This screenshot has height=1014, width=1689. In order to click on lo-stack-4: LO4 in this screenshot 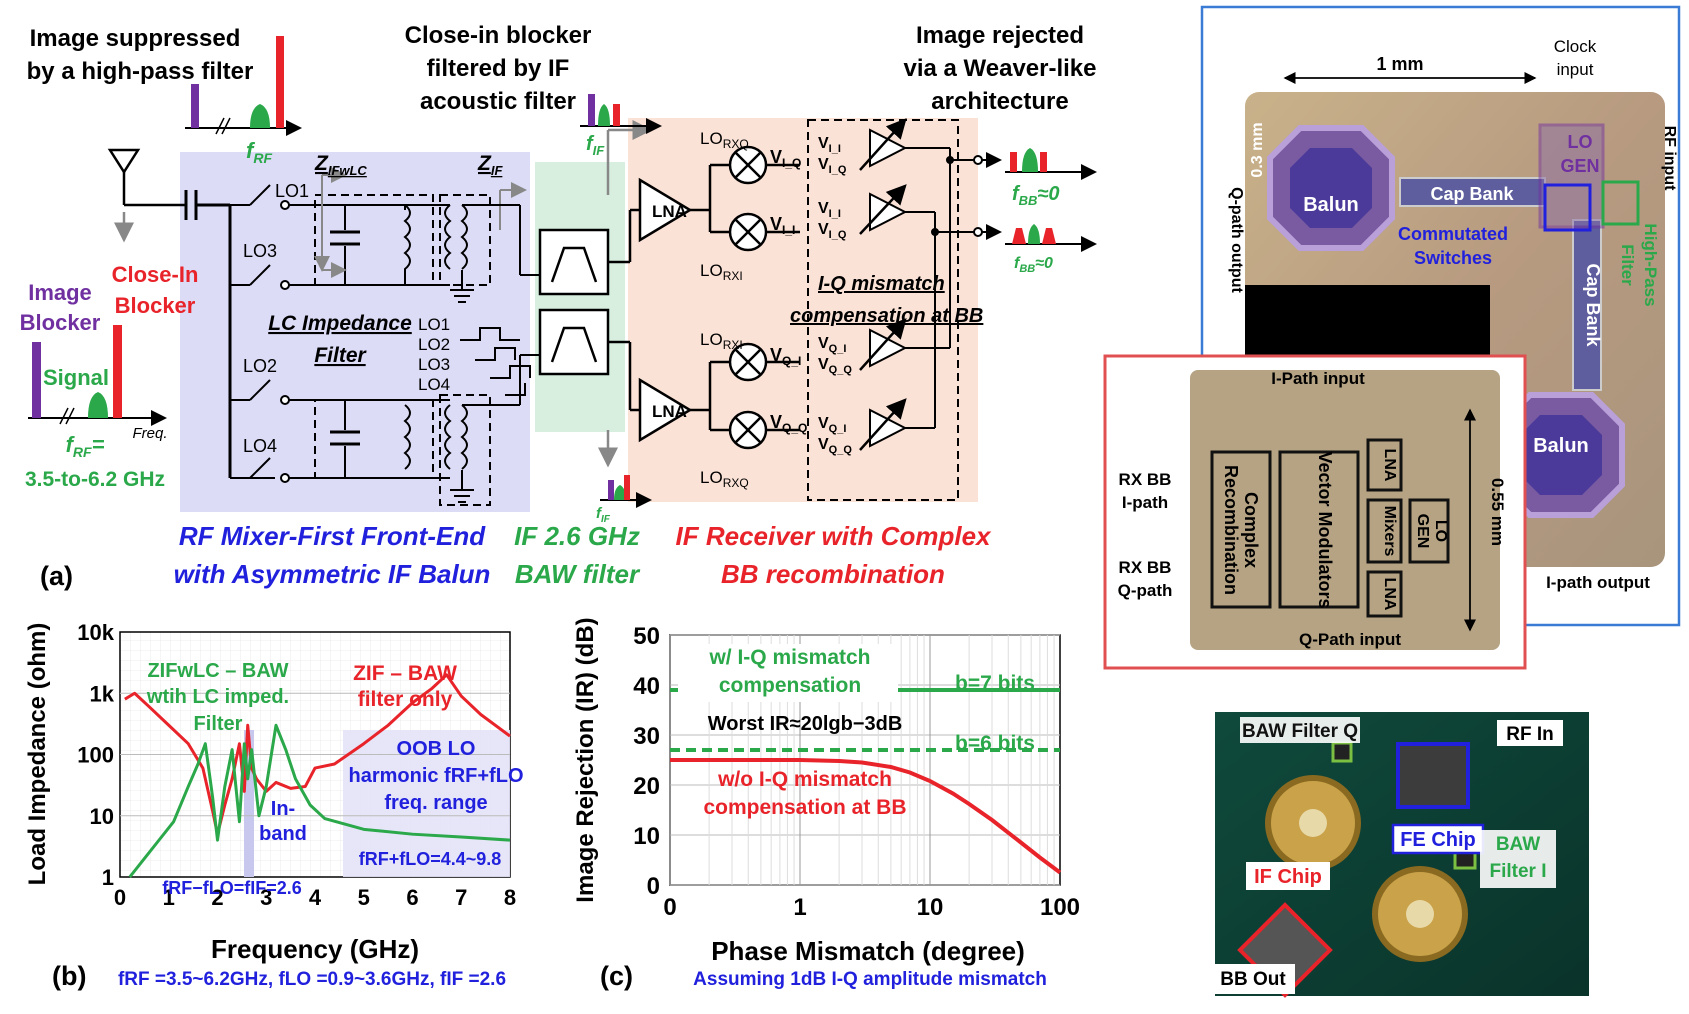, I will do `click(434, 384)`.